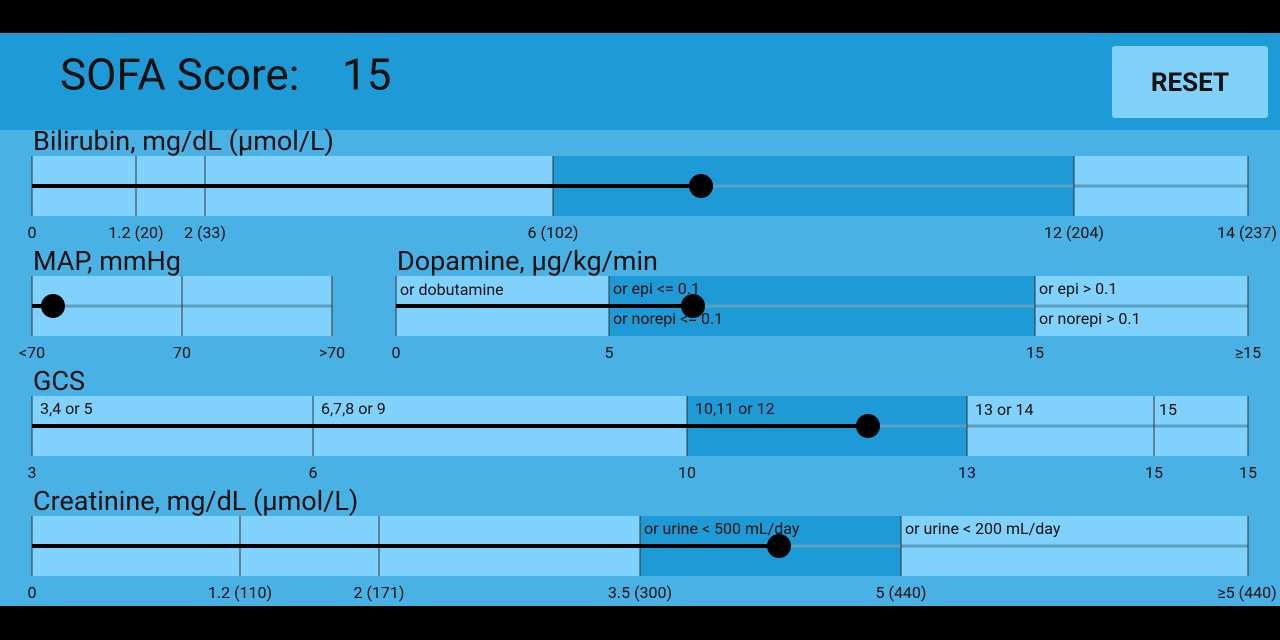 This screenshot has height=640, width=1280. I want to click on tick-label: 13, so click(967, 472).